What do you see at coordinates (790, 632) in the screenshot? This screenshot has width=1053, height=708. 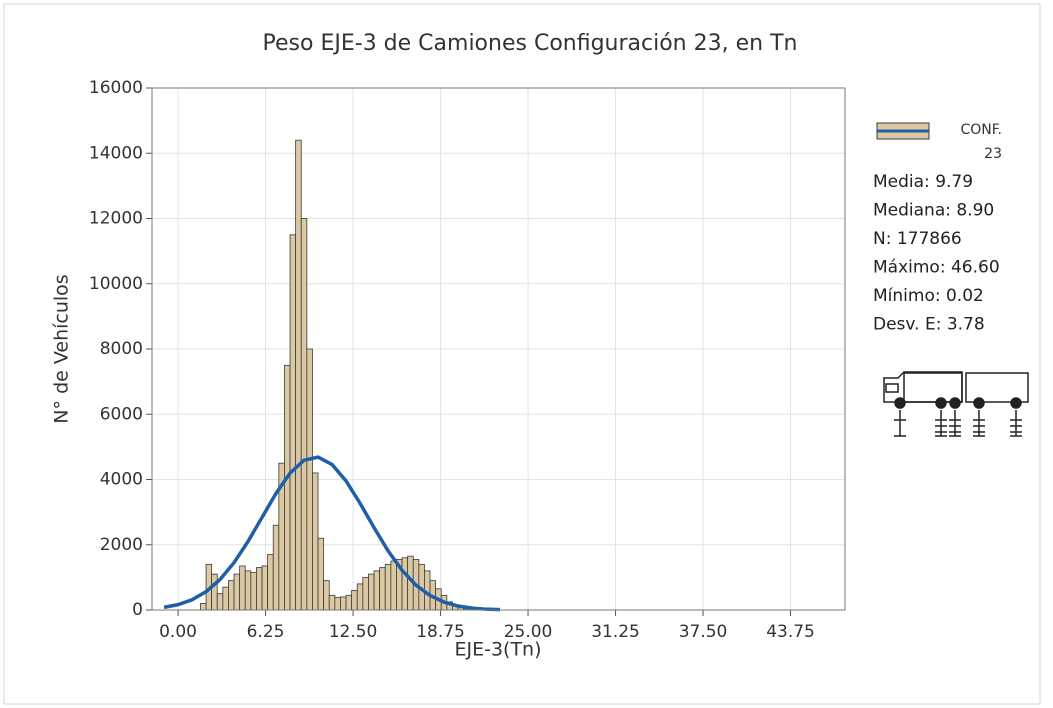 I see `x-tick-label: 43.75` at bounding box center [790, 632].